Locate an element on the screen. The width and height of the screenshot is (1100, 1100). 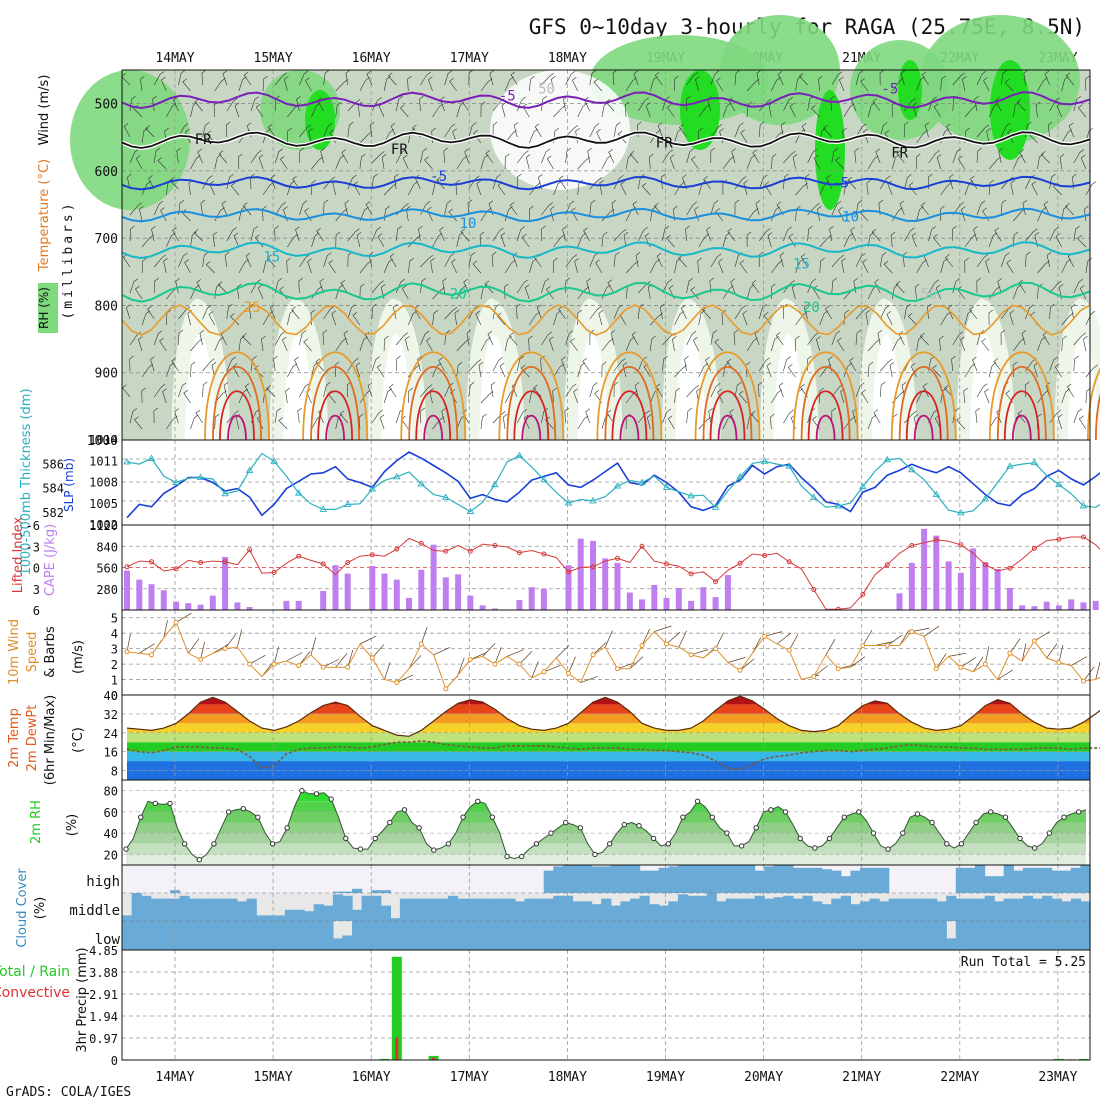
rh-bright-area is located at coordinates (910, 90).